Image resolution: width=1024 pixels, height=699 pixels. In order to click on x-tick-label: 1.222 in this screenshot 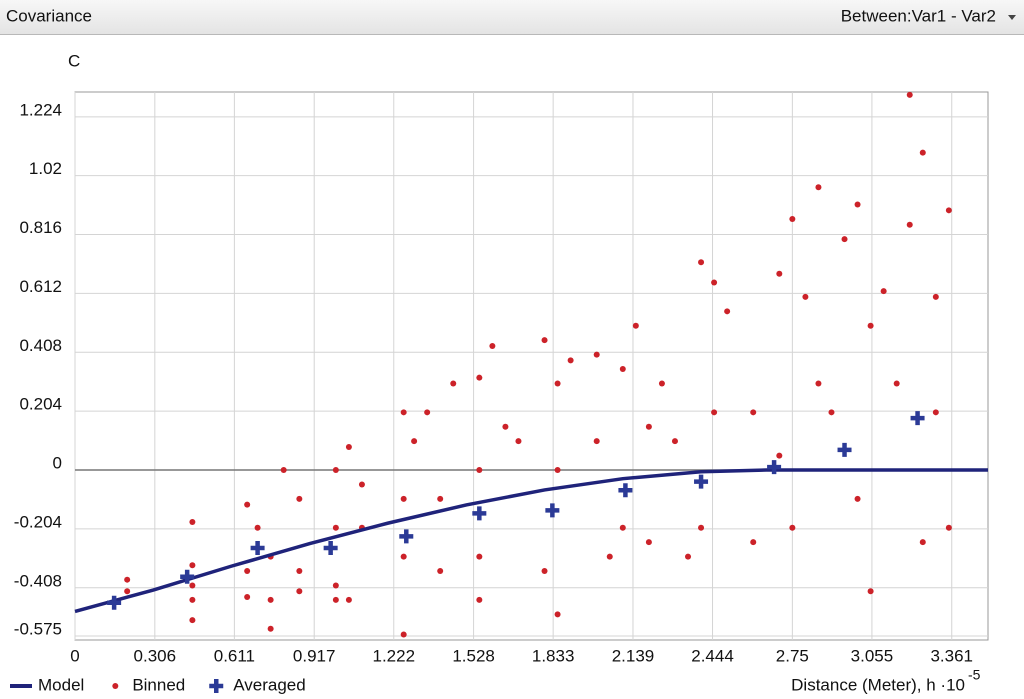, I will do `click(393, 655)`.